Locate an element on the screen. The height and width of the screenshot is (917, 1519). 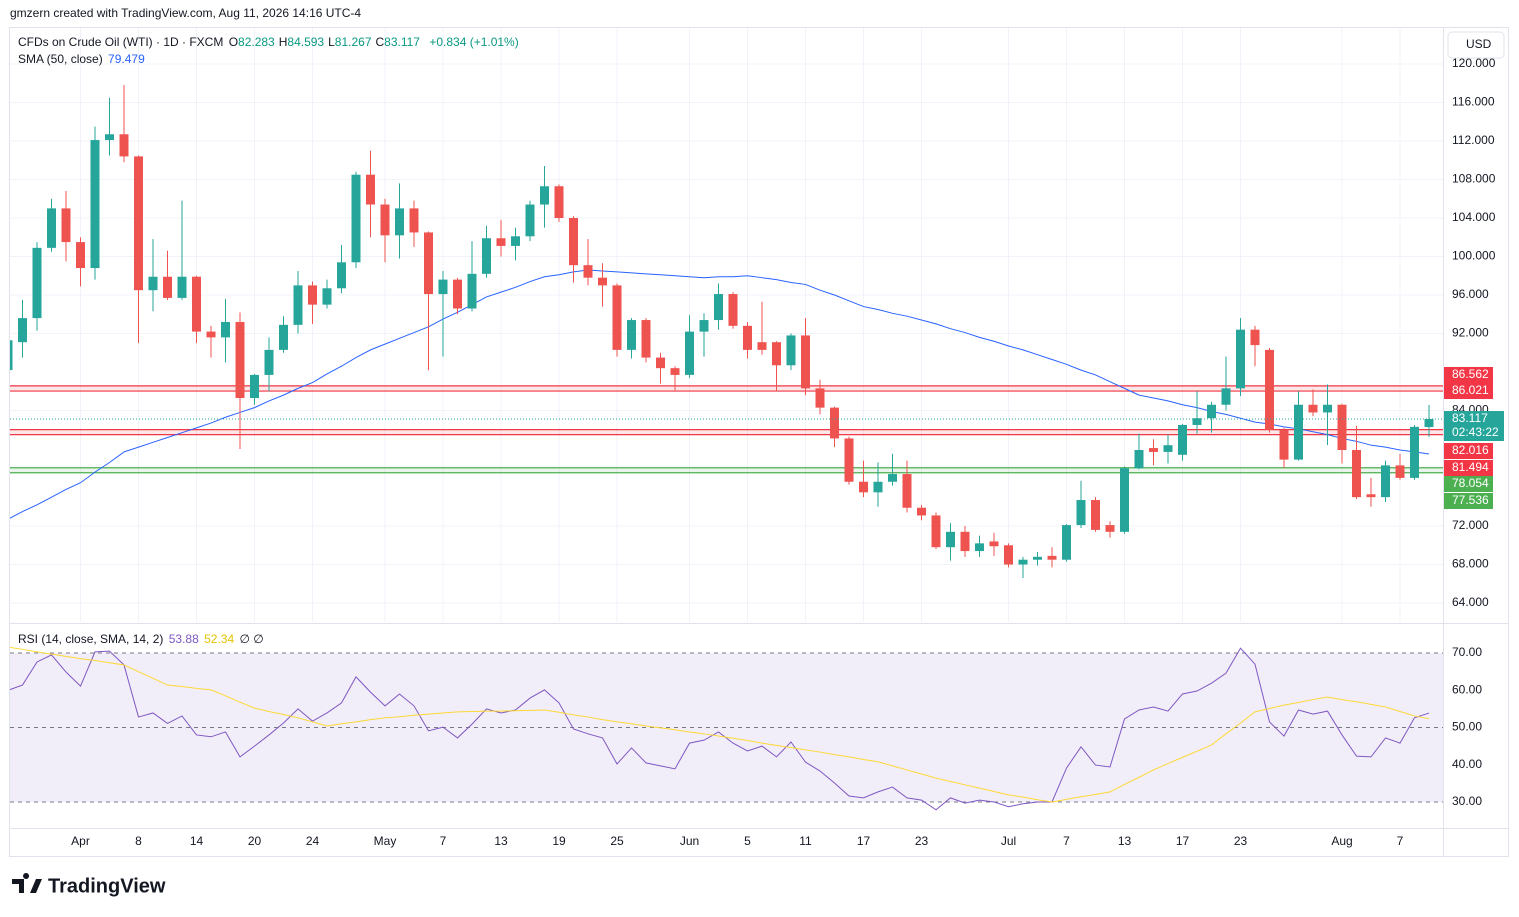
sma-name: SMA (50, close) is located at coordinates (60, 59).